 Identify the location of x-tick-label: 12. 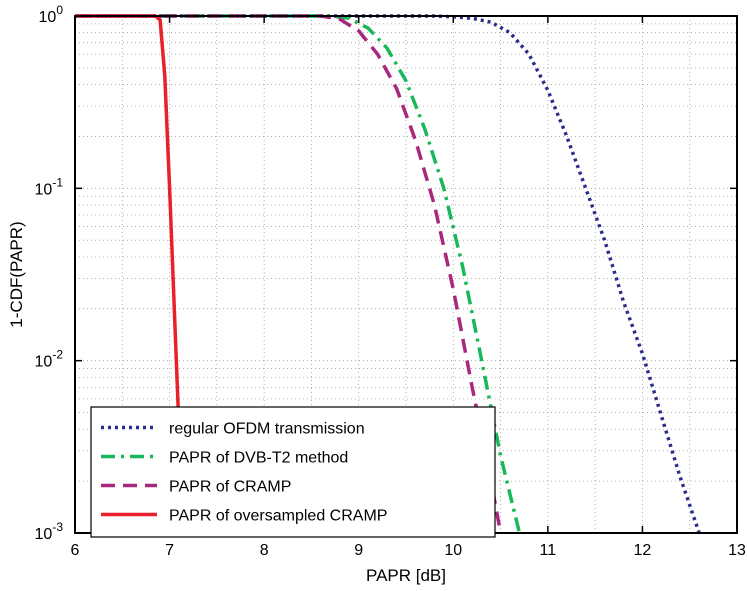
(643, 550).